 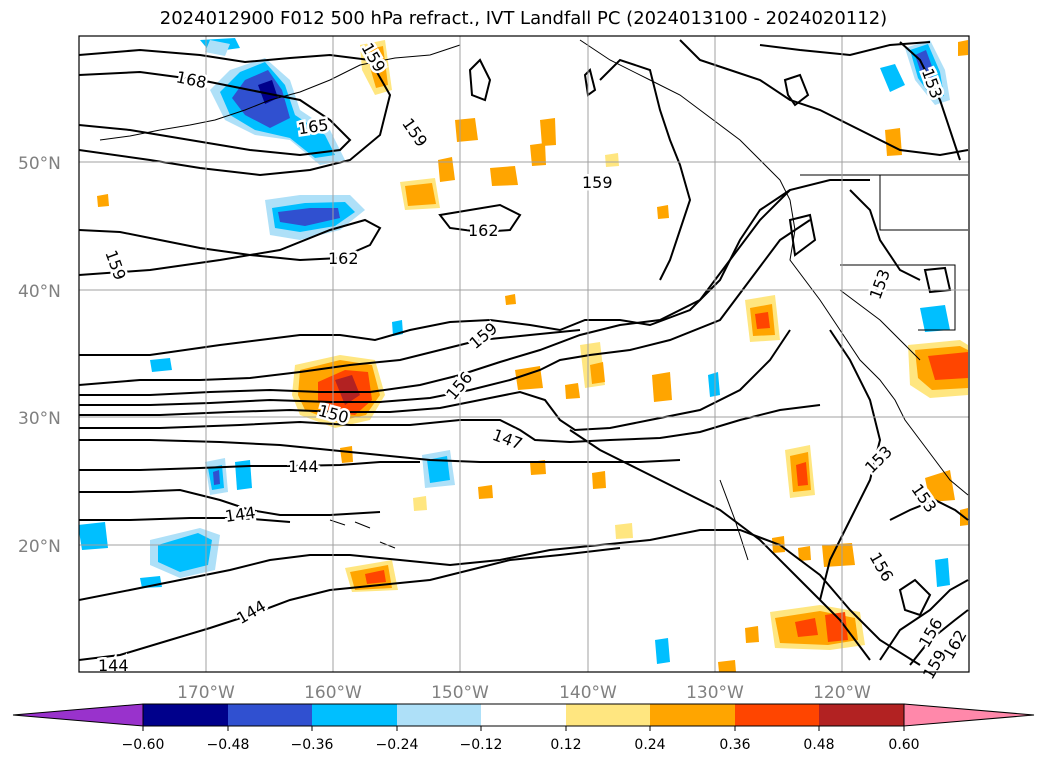 I want to click on colorbar-tick-label: −0.60, so click(x=143, y=745).